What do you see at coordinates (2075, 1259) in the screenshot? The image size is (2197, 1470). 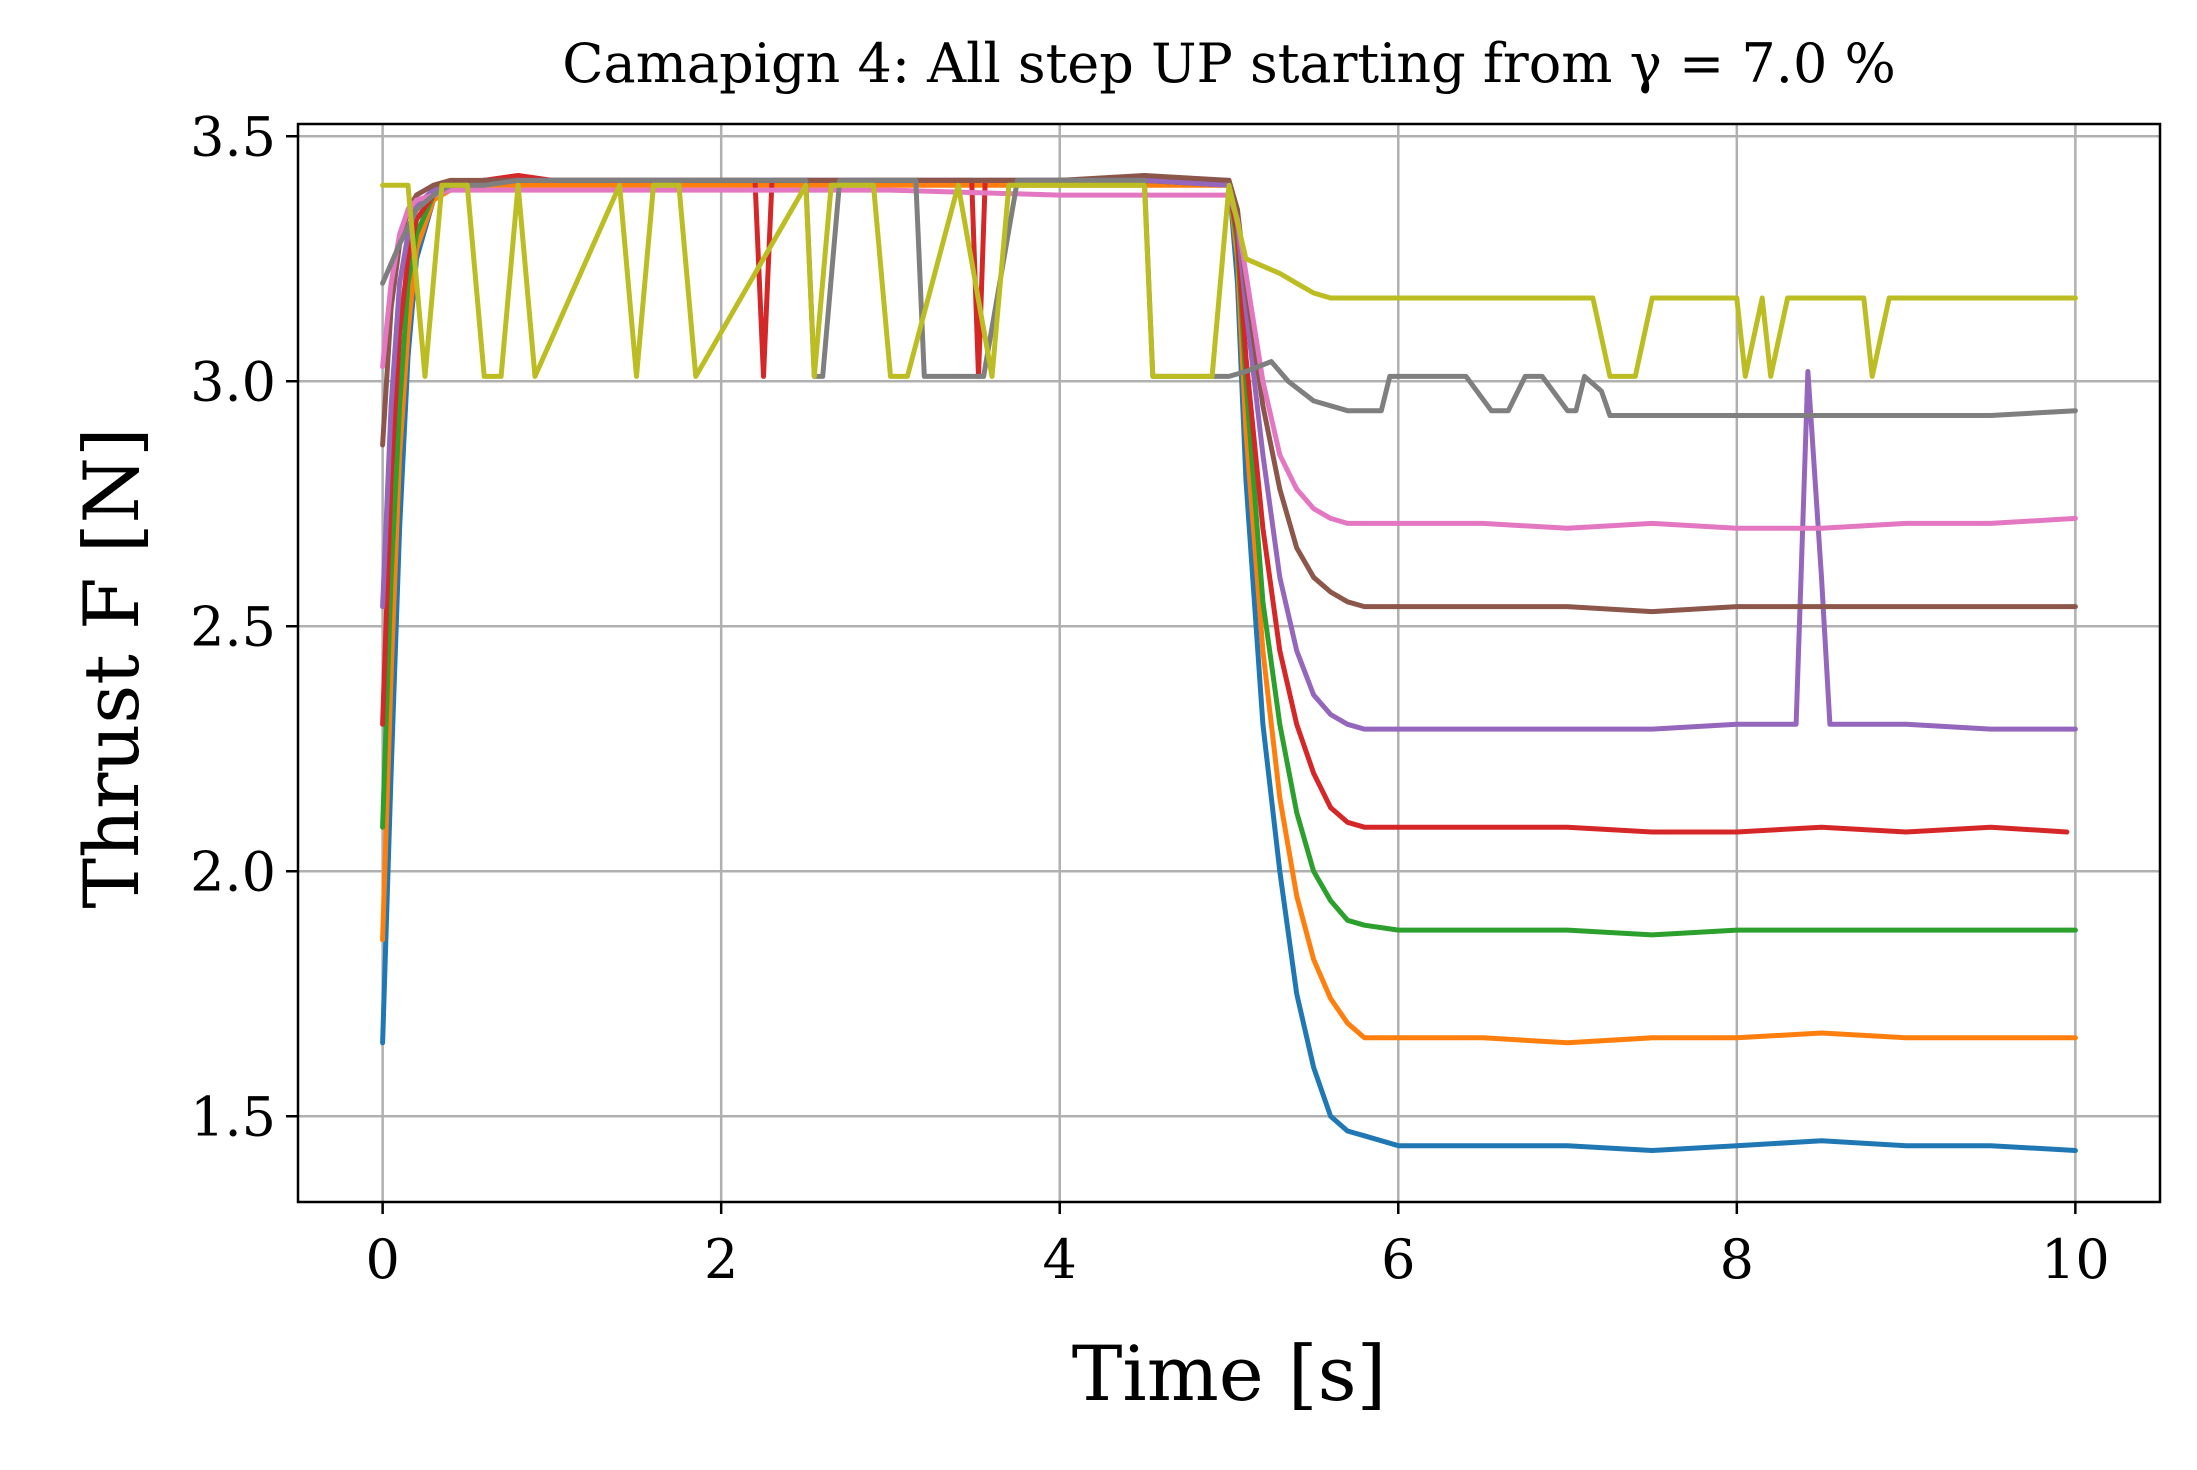 I see `x-tick-label: 10` at bounding box center [2075, 1259].